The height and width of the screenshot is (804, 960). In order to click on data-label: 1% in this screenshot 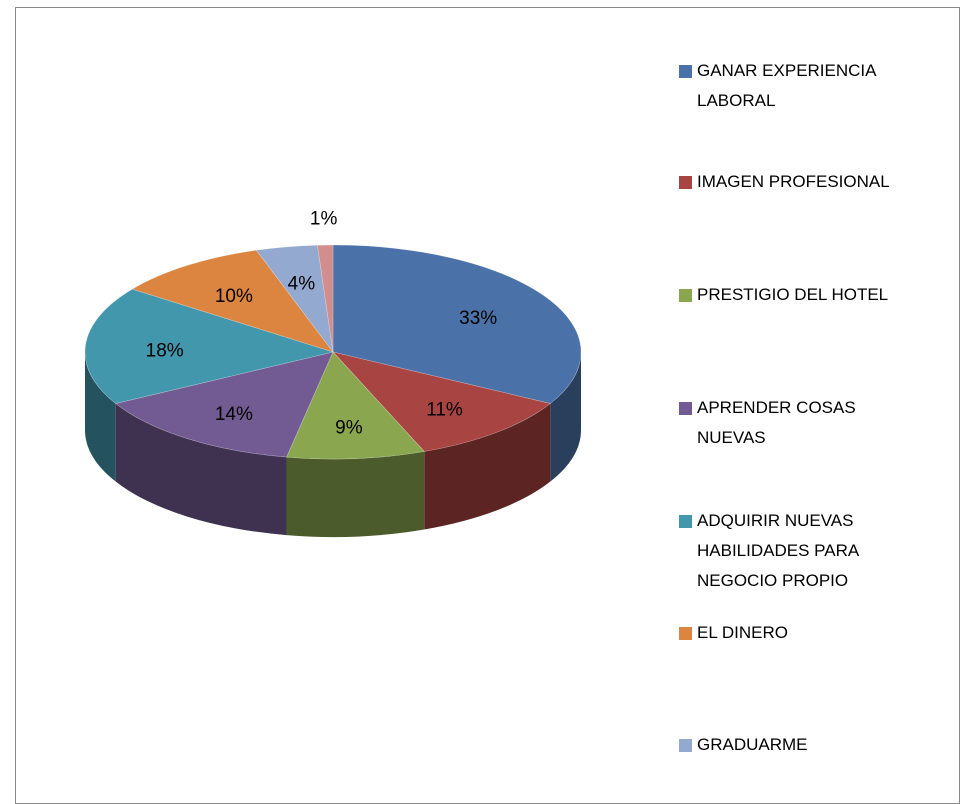, I will do `click(324, 219)`.